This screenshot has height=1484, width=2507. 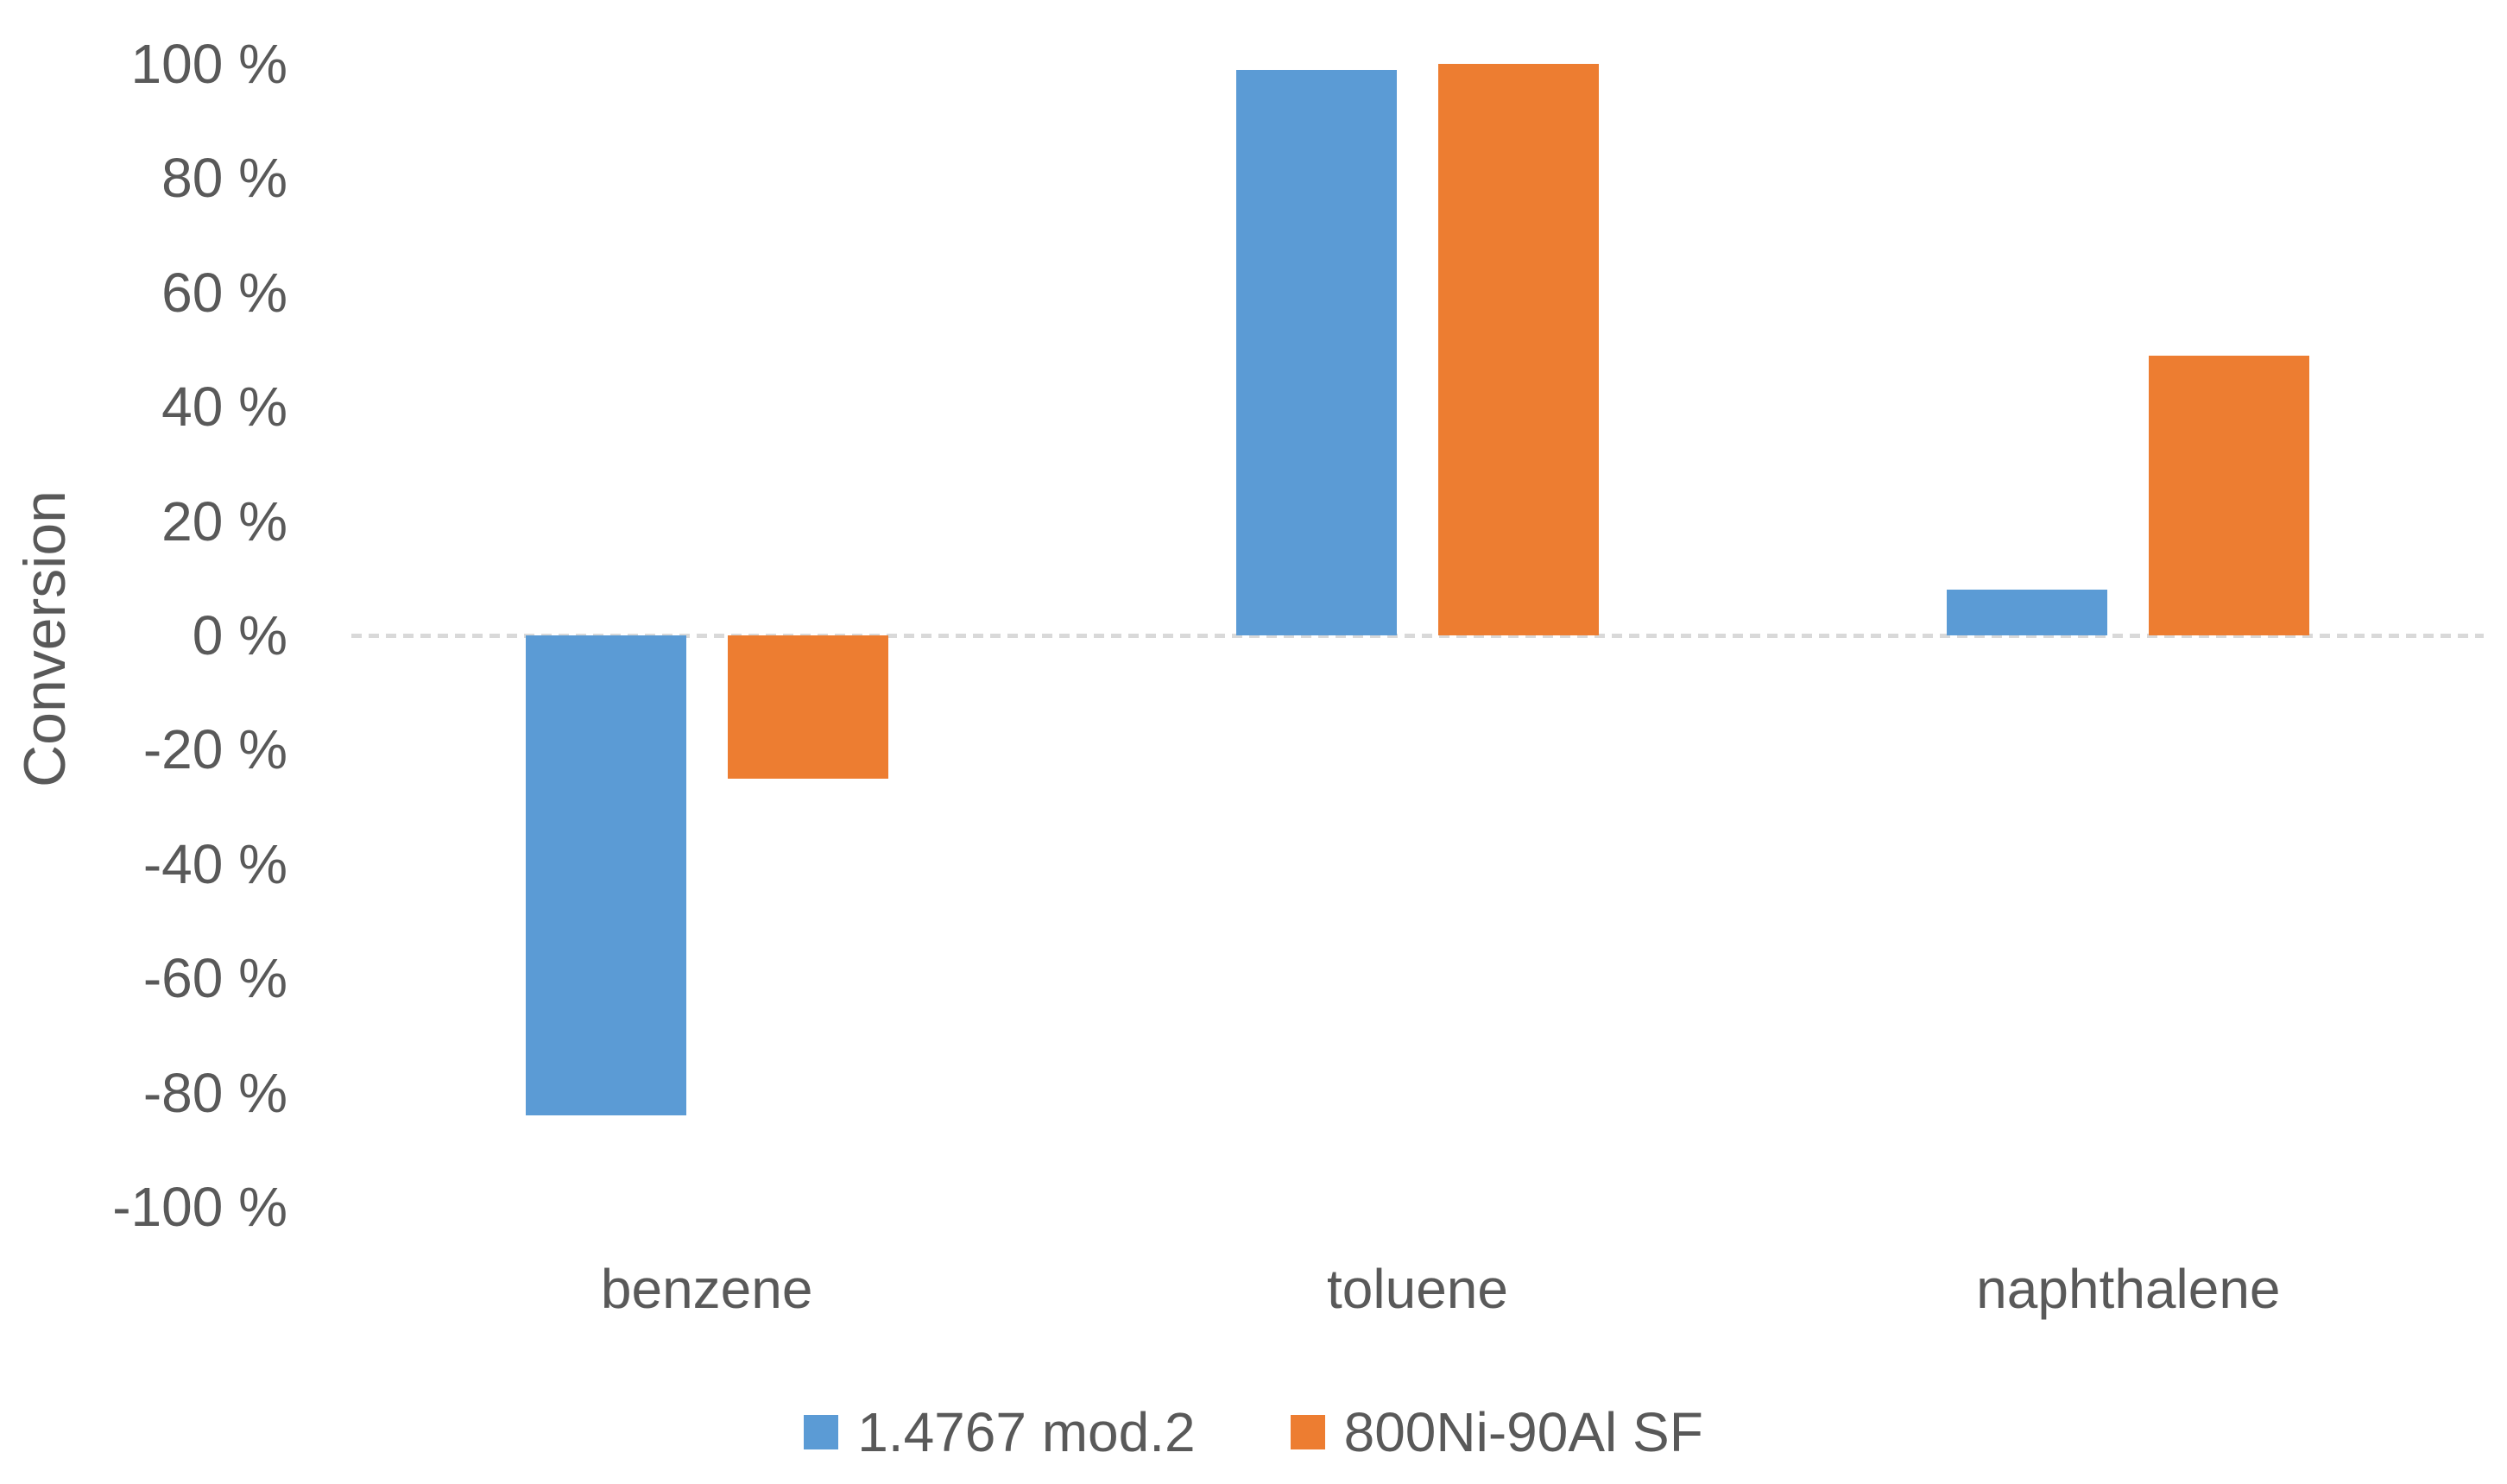 What do you see at coordinates (214, 749) in the screenshot?
I see `y-tick-label: -20 %` at bounding box center [214, 749].